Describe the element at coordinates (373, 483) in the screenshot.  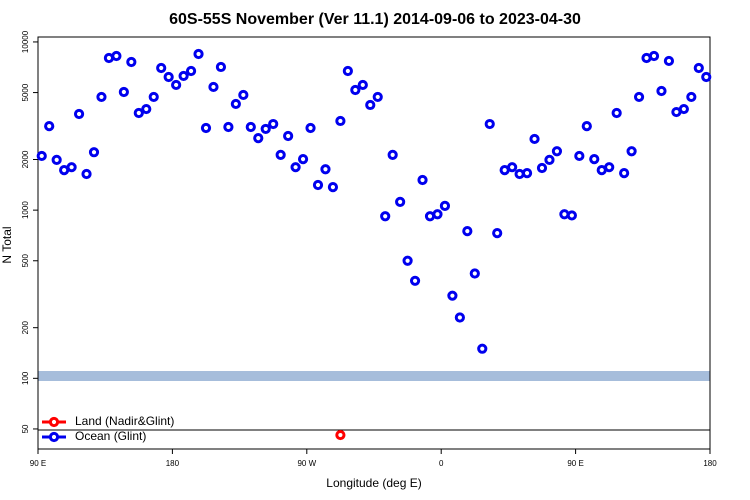
I see `x-axis-label: Longitude (deg E)` at that location.